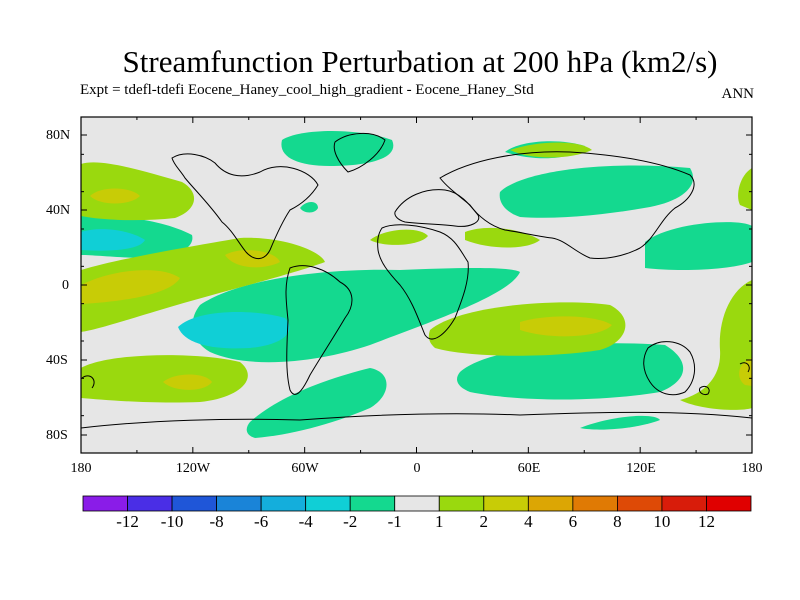  Describe the element at coordinates (566, 326) in the screenshot. I see `contour-olive-indian` at that location.